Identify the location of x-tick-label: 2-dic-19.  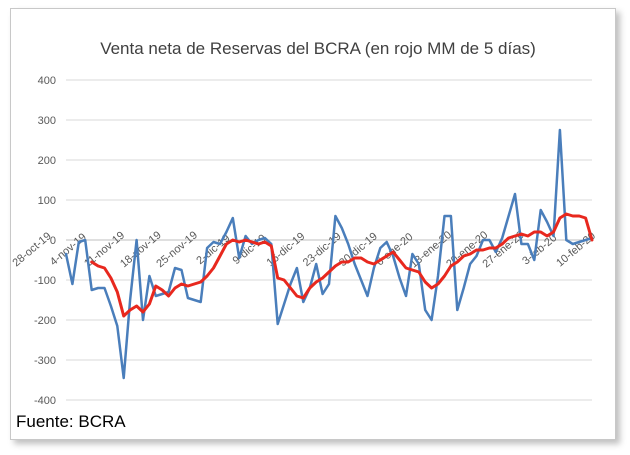
(213, 249).